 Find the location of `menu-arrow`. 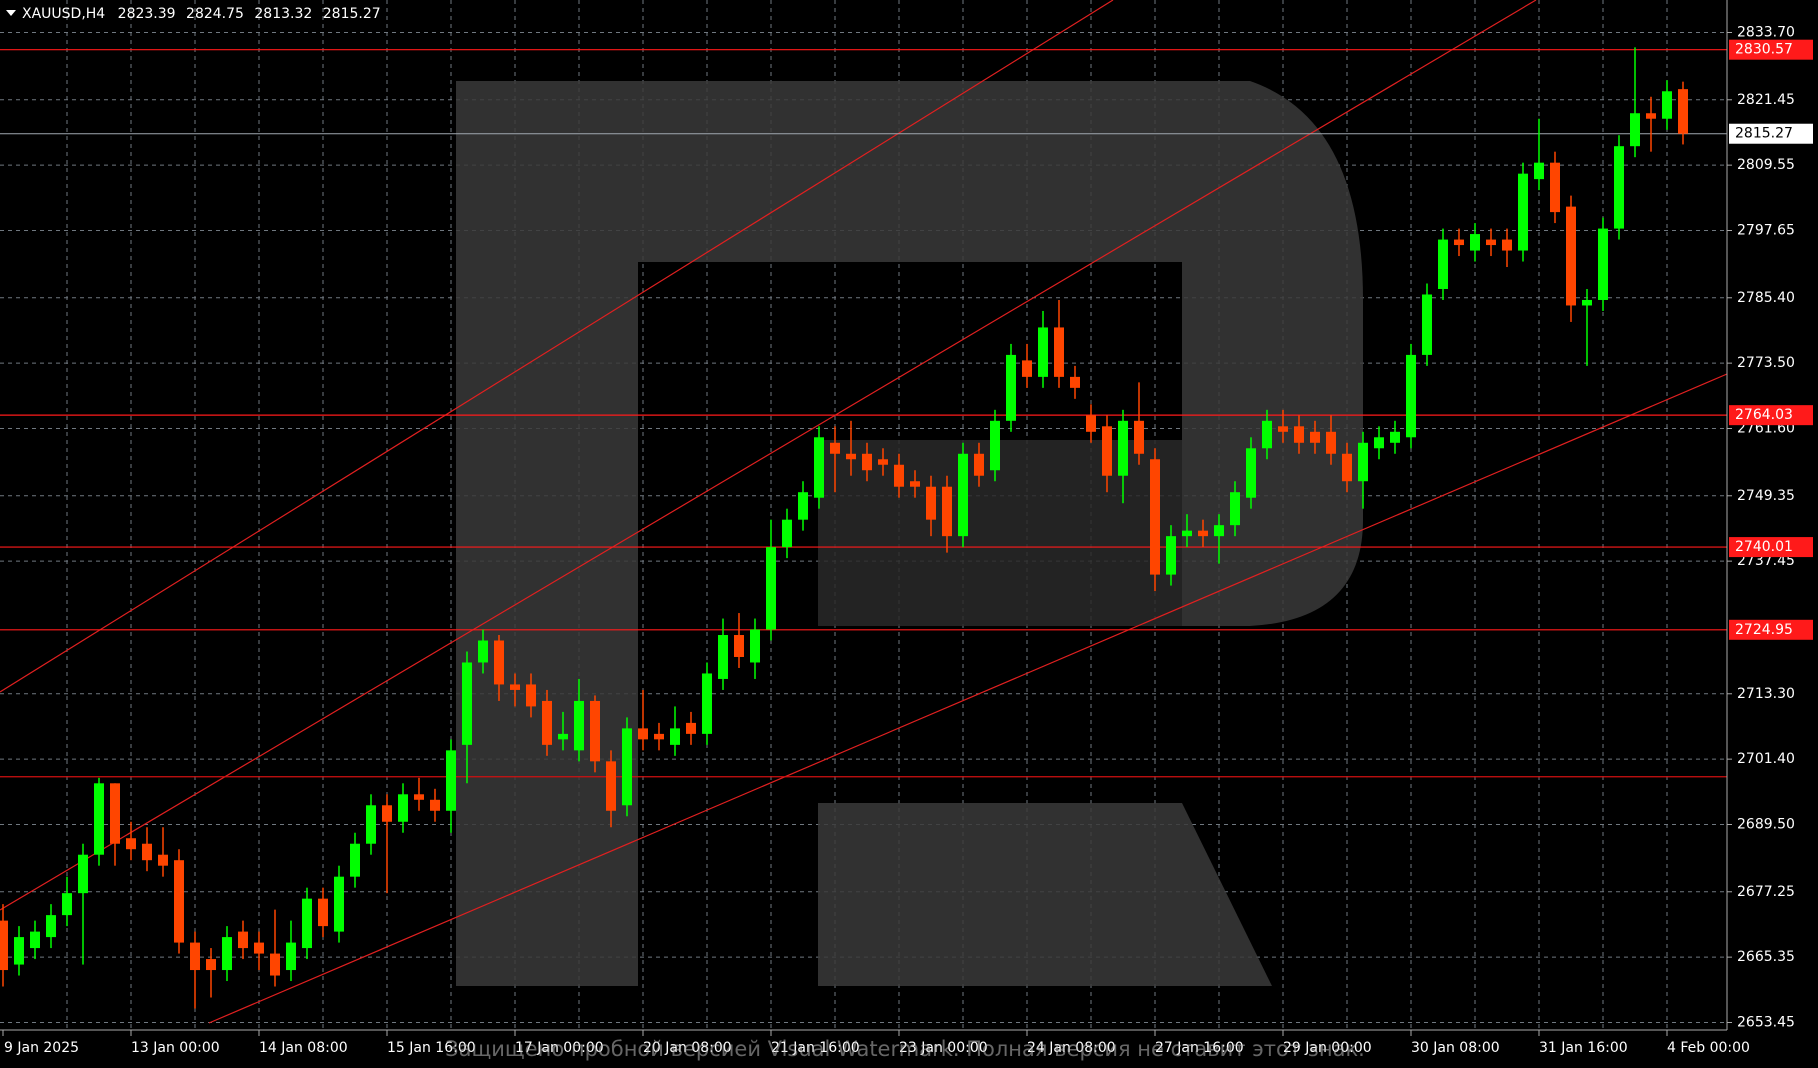

menu-arrow is located at coordinates (11, 13).